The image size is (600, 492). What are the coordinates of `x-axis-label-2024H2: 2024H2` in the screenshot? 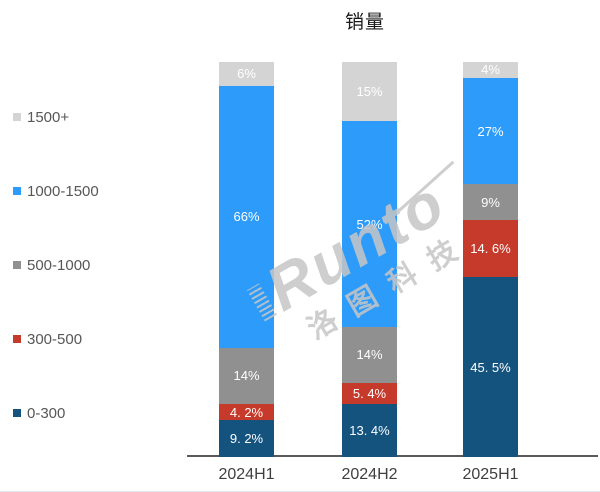 It's located at (369, 474).